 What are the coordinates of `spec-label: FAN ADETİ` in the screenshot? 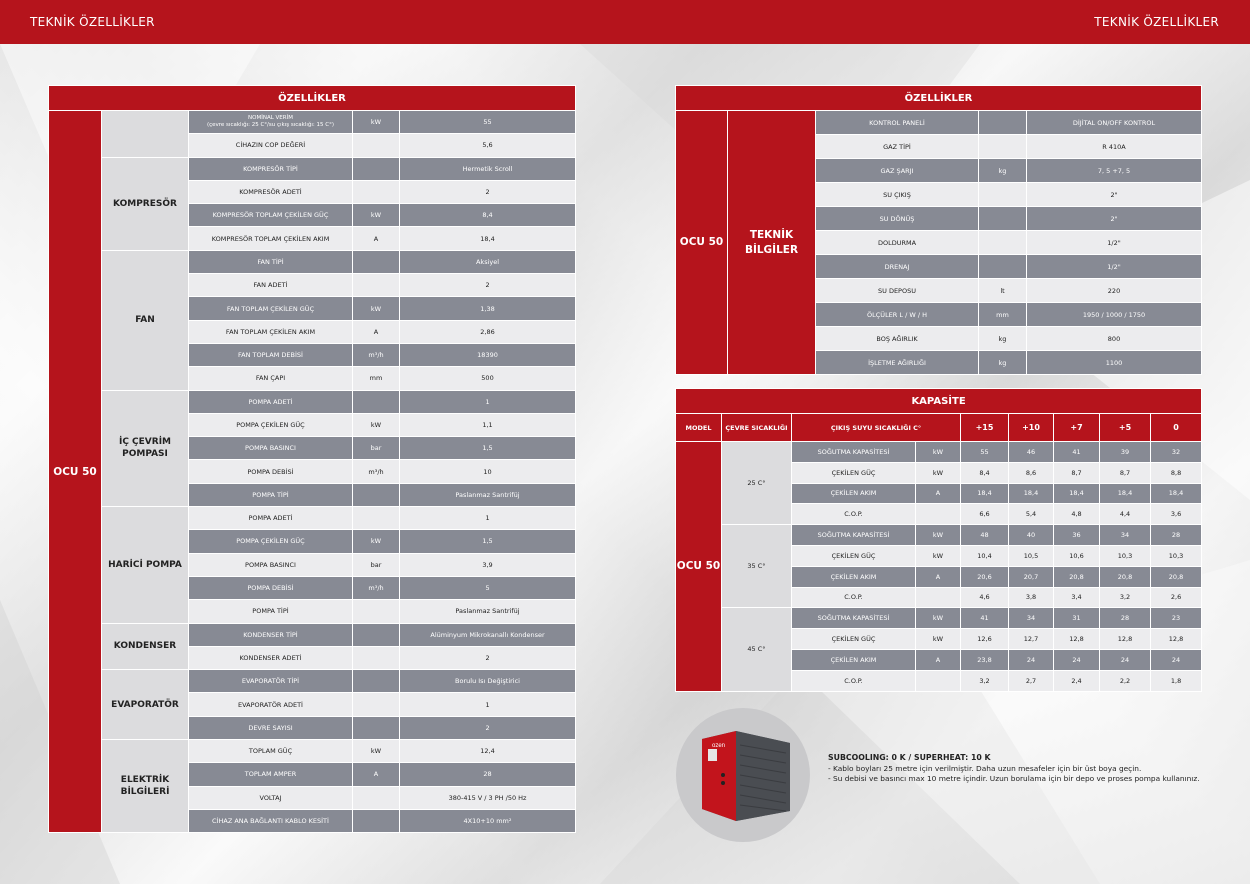 It's located at (270, 285).